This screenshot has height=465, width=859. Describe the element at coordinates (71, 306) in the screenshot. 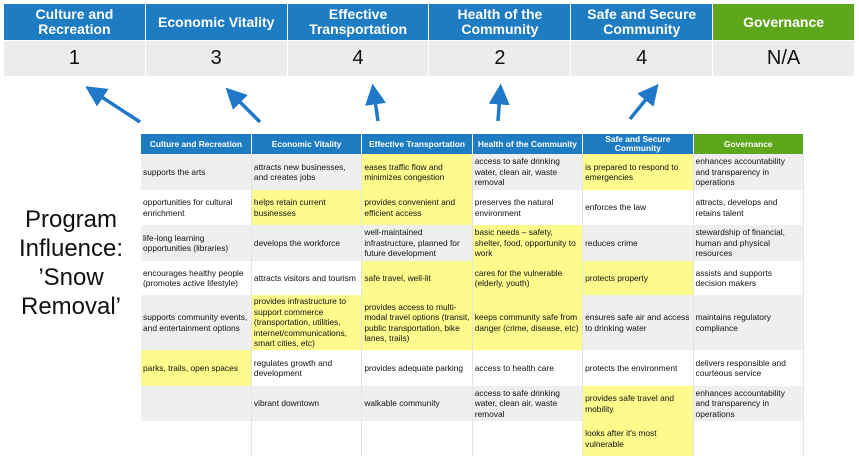

I see `label-line: Removal’` at that location.